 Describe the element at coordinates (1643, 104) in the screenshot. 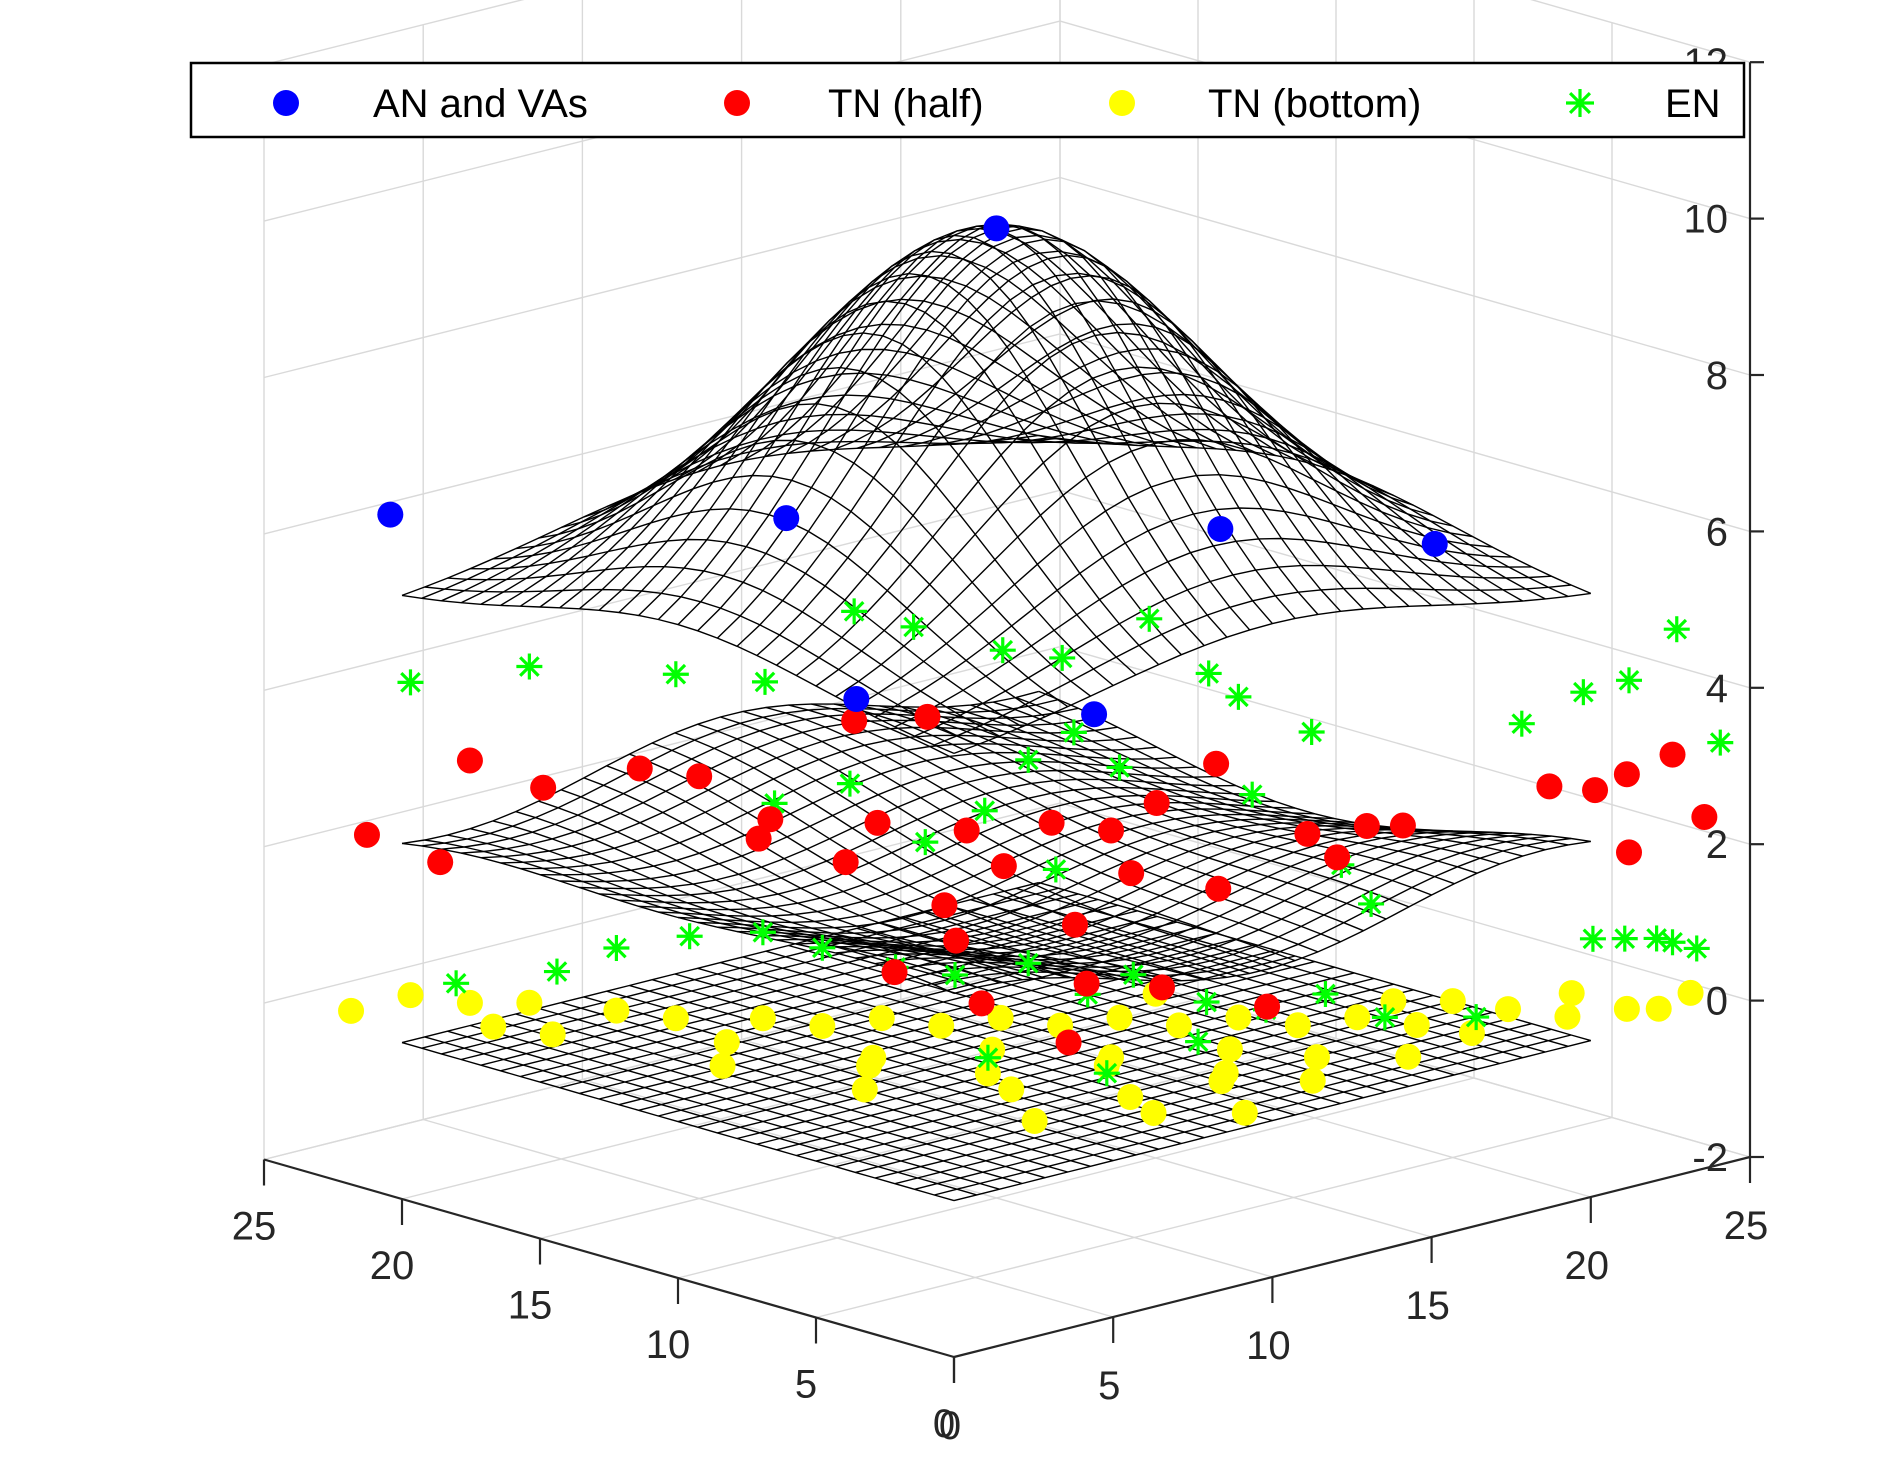

I see `legend-item-en: EN` at that location.